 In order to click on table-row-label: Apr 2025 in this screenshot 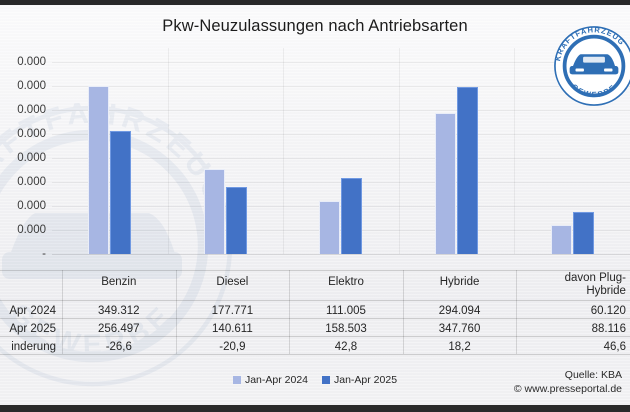, I will do `click(32, 328)`.